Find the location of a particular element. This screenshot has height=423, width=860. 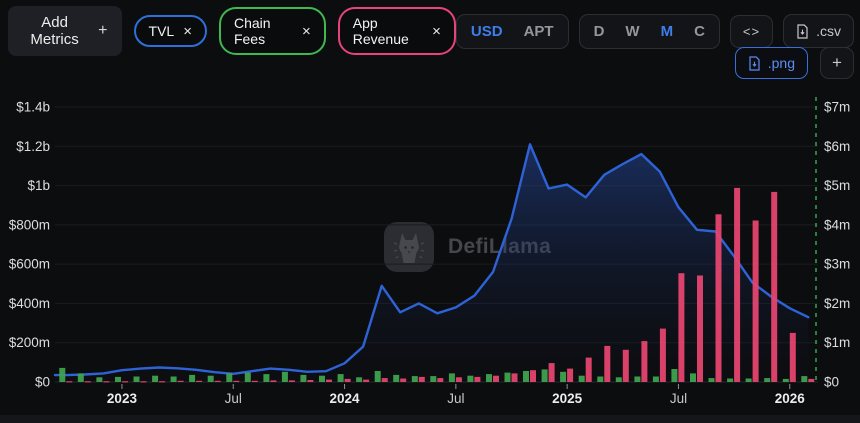

embed-button: <> is located at coordinates (751, 31).